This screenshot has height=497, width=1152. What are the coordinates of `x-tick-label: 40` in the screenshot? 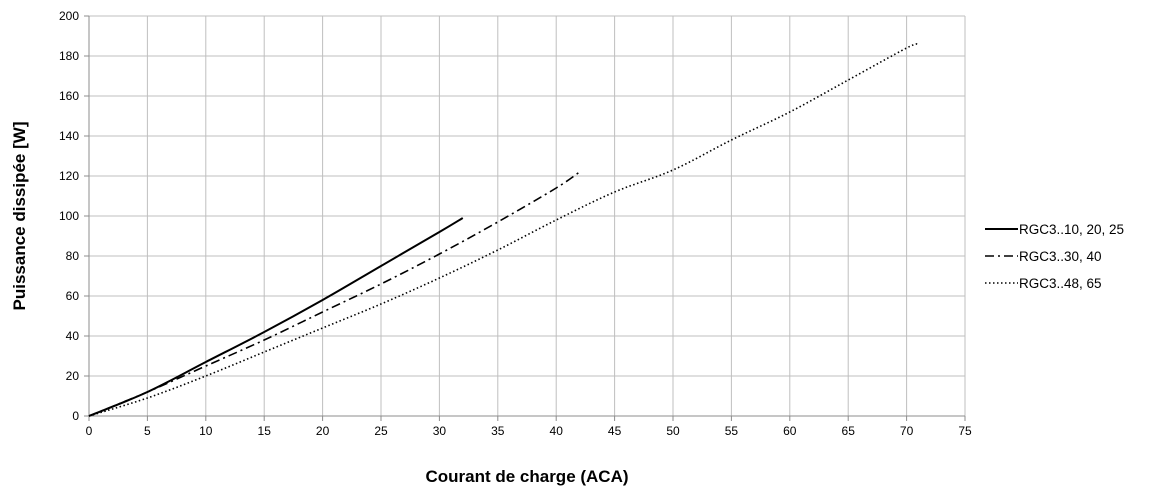 It's located at (557, 431).